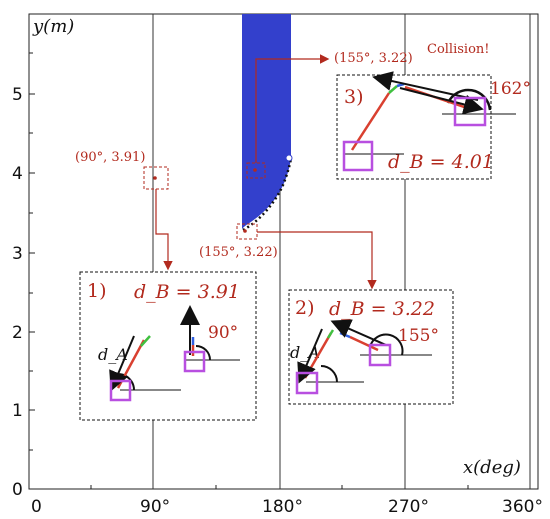 This screenshot has width=550, height=519. What do you see at coordinates (470, 111) in the screenshot?
I see `box-3-robot-b-base` at bounding box center [470, 111].